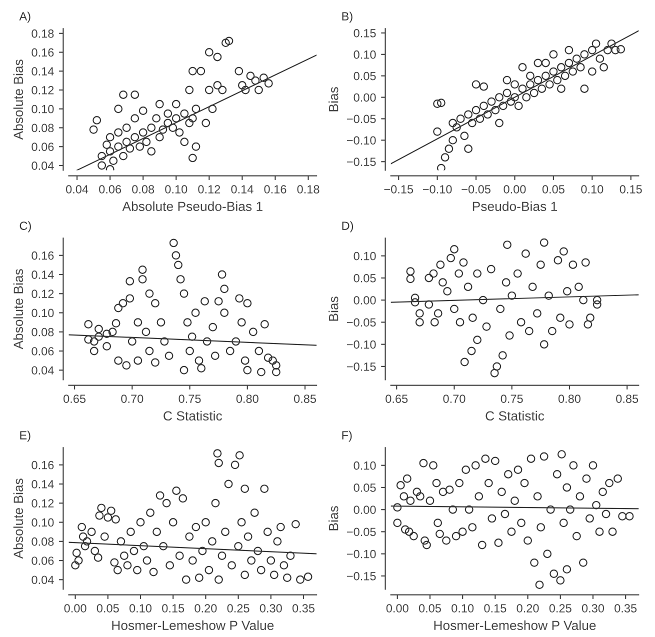 This screenshot has height=637, width=655. What do you see at coordinates (43, 33) in the screenshot?
I see `y-tick-label: 0.18` at bounding box center [43, 33].